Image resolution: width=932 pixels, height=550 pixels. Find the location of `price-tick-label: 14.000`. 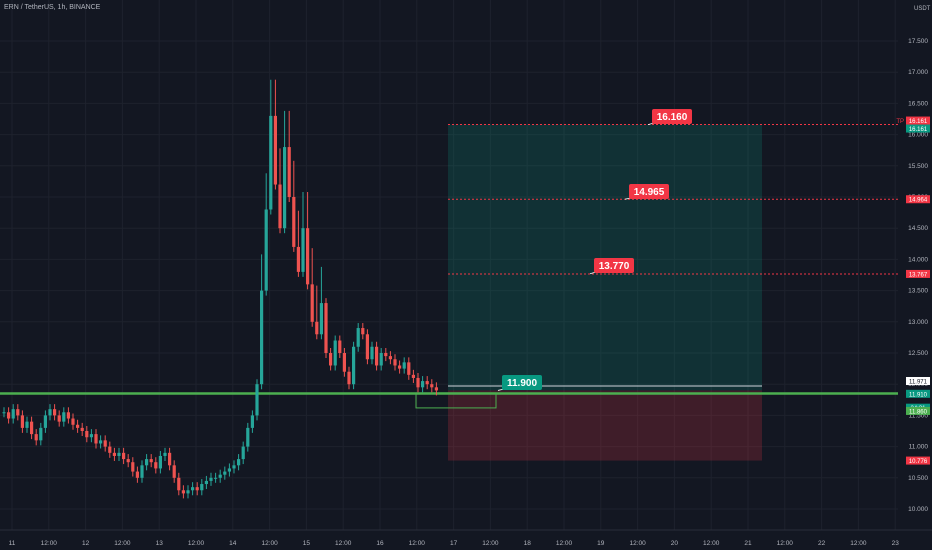

price-tick-label: 14.000 is located at coordinates (918, 259).